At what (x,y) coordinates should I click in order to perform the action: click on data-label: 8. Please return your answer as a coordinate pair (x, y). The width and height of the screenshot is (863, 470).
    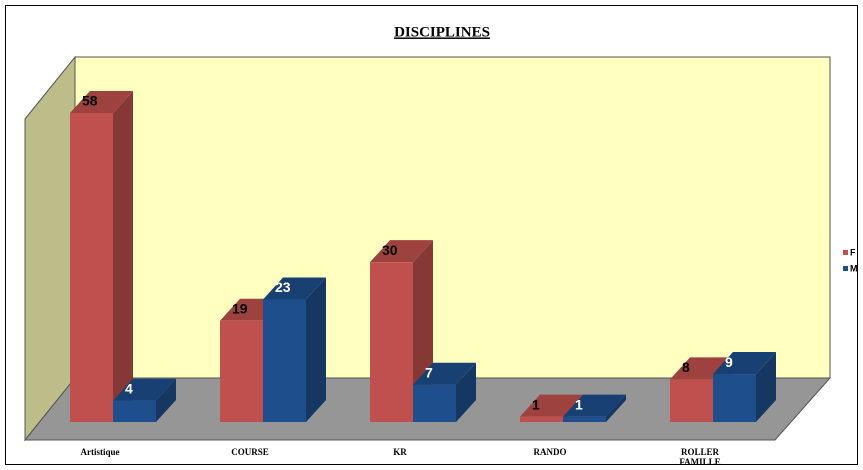
    Looking at the image, I should click on (686, 367).